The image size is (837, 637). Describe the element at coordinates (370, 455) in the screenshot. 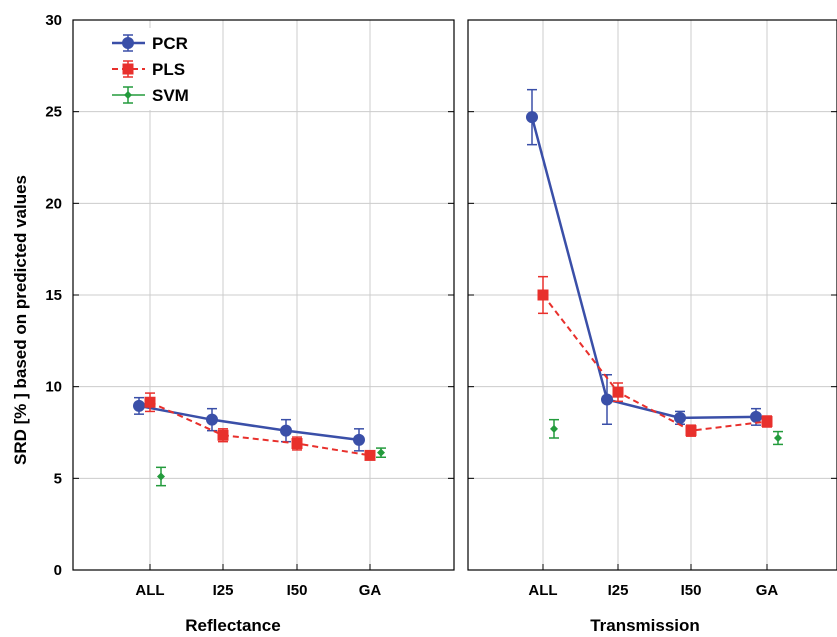

I see `point-pls-0-GA` at that location.